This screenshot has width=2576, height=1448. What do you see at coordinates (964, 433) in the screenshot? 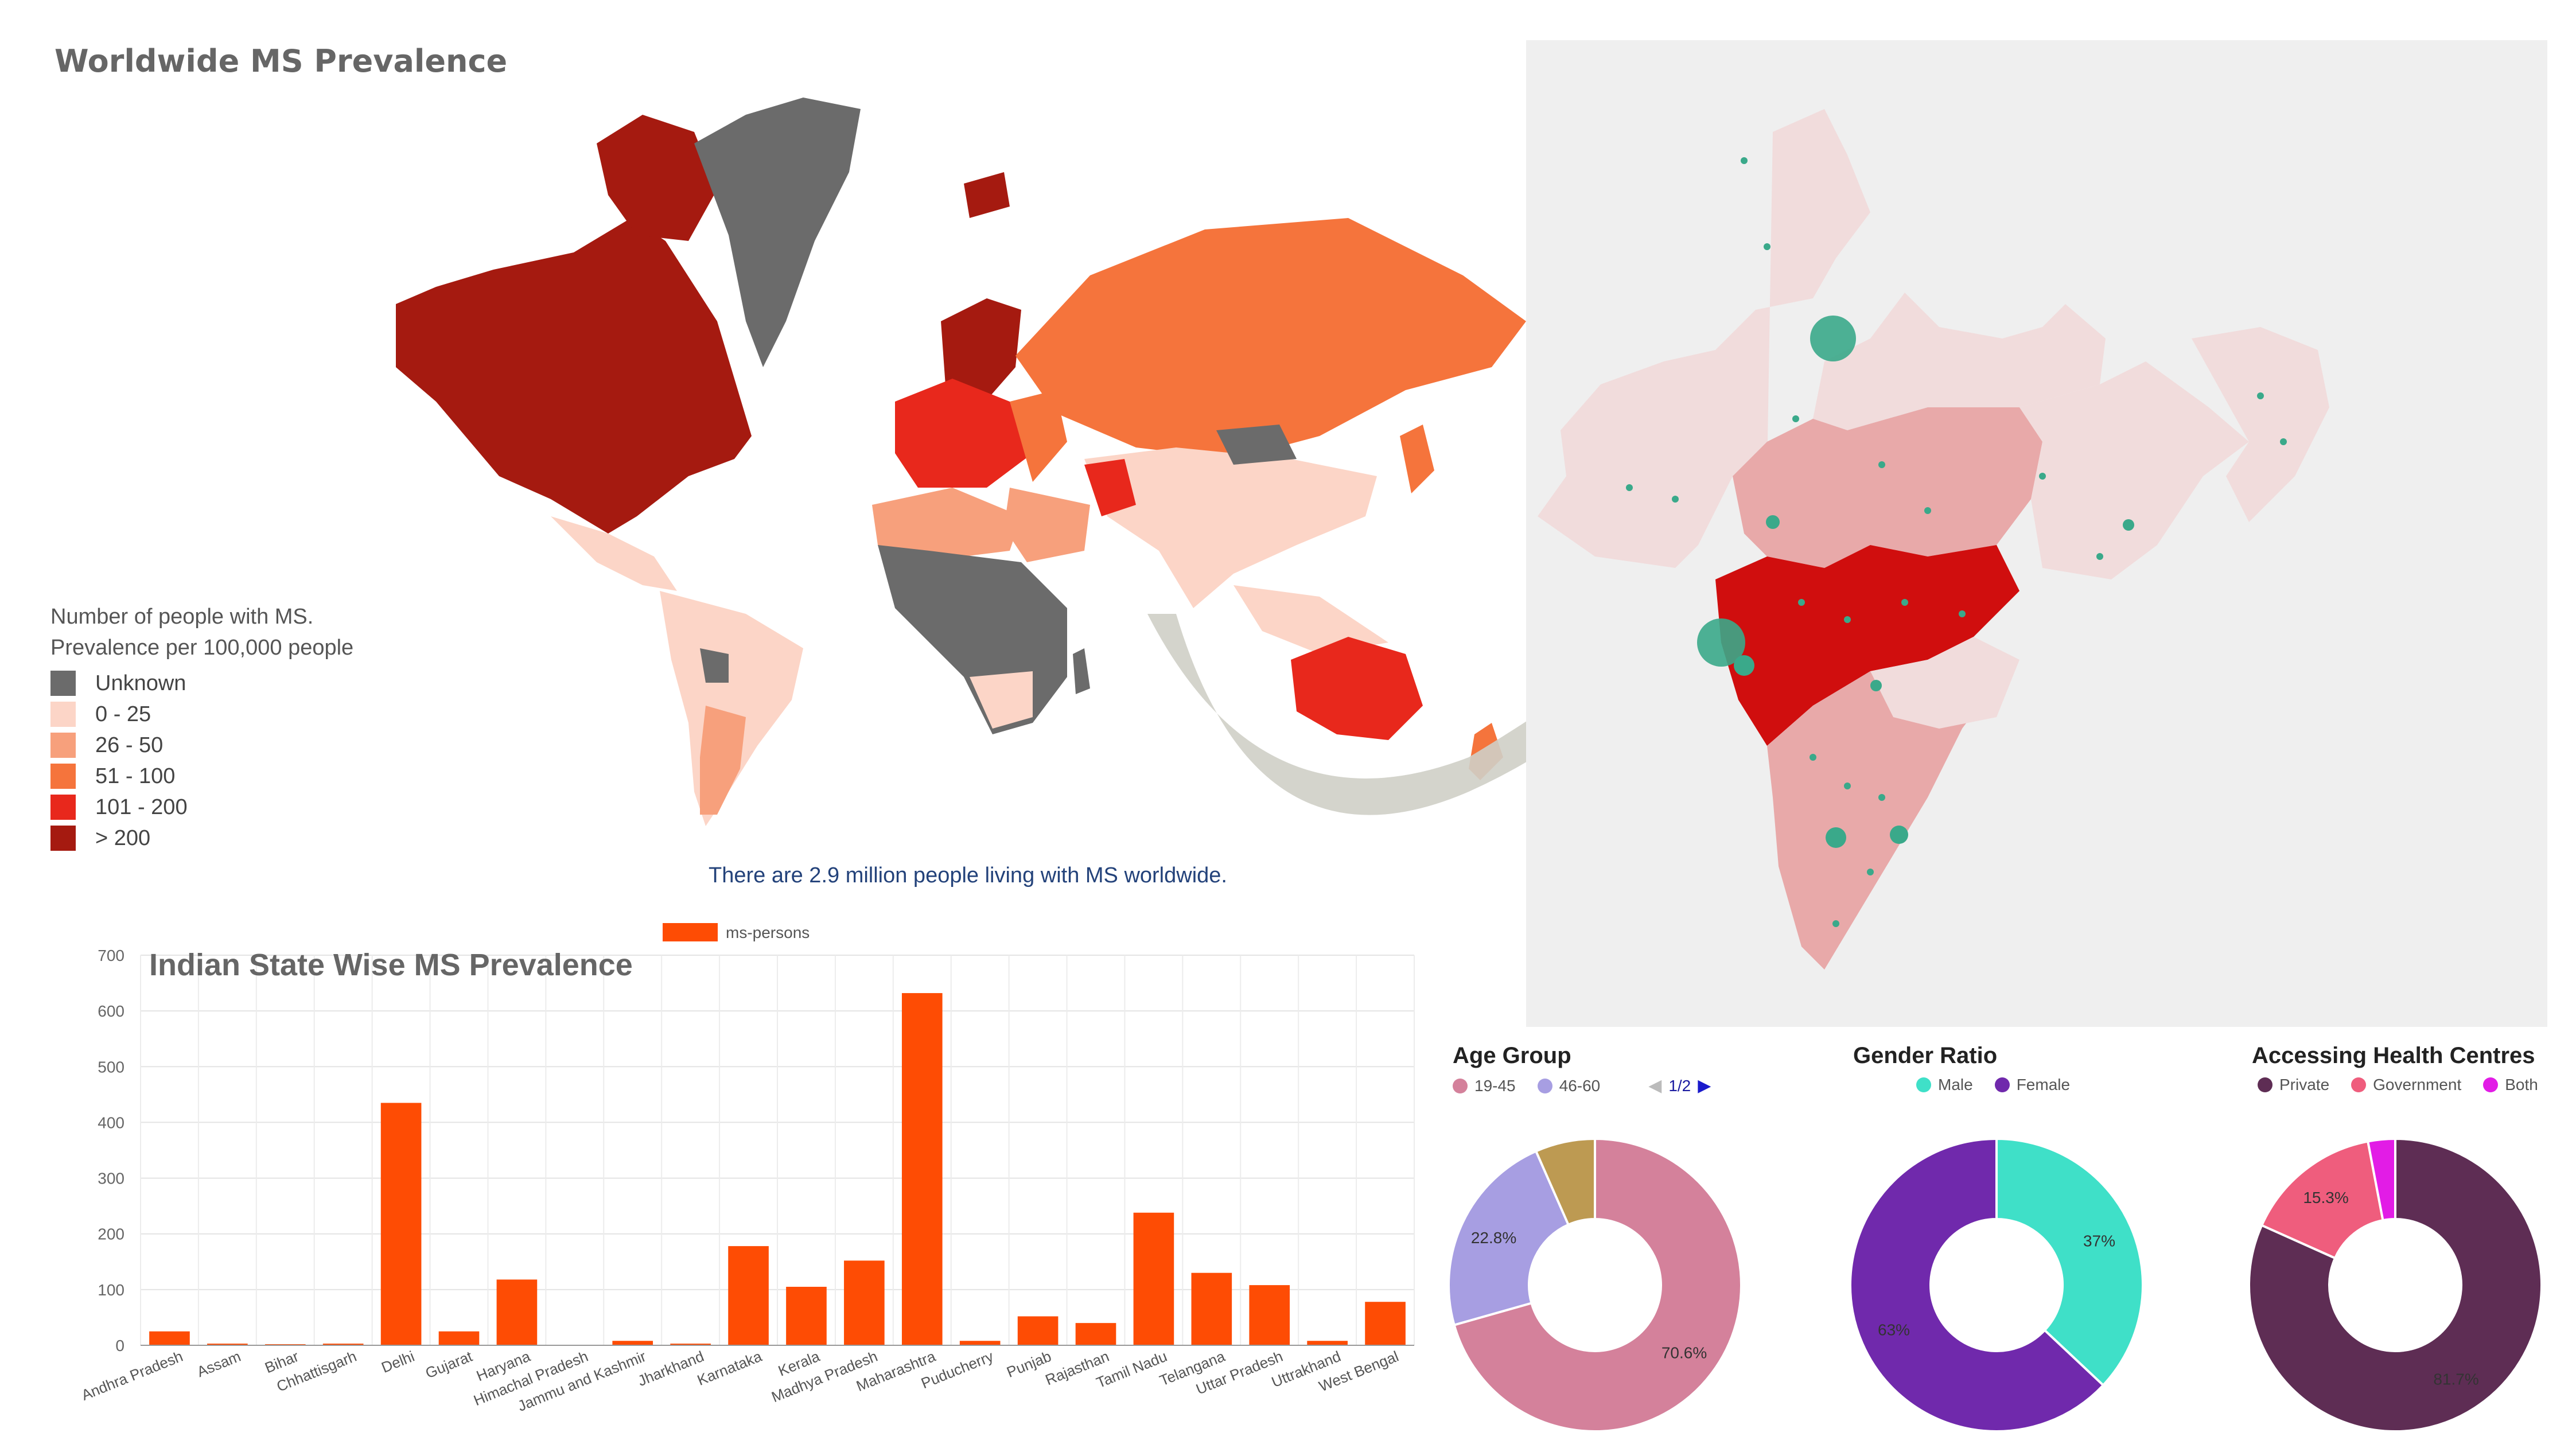
I see `map-europe-west` at bounding box center [964, 433].